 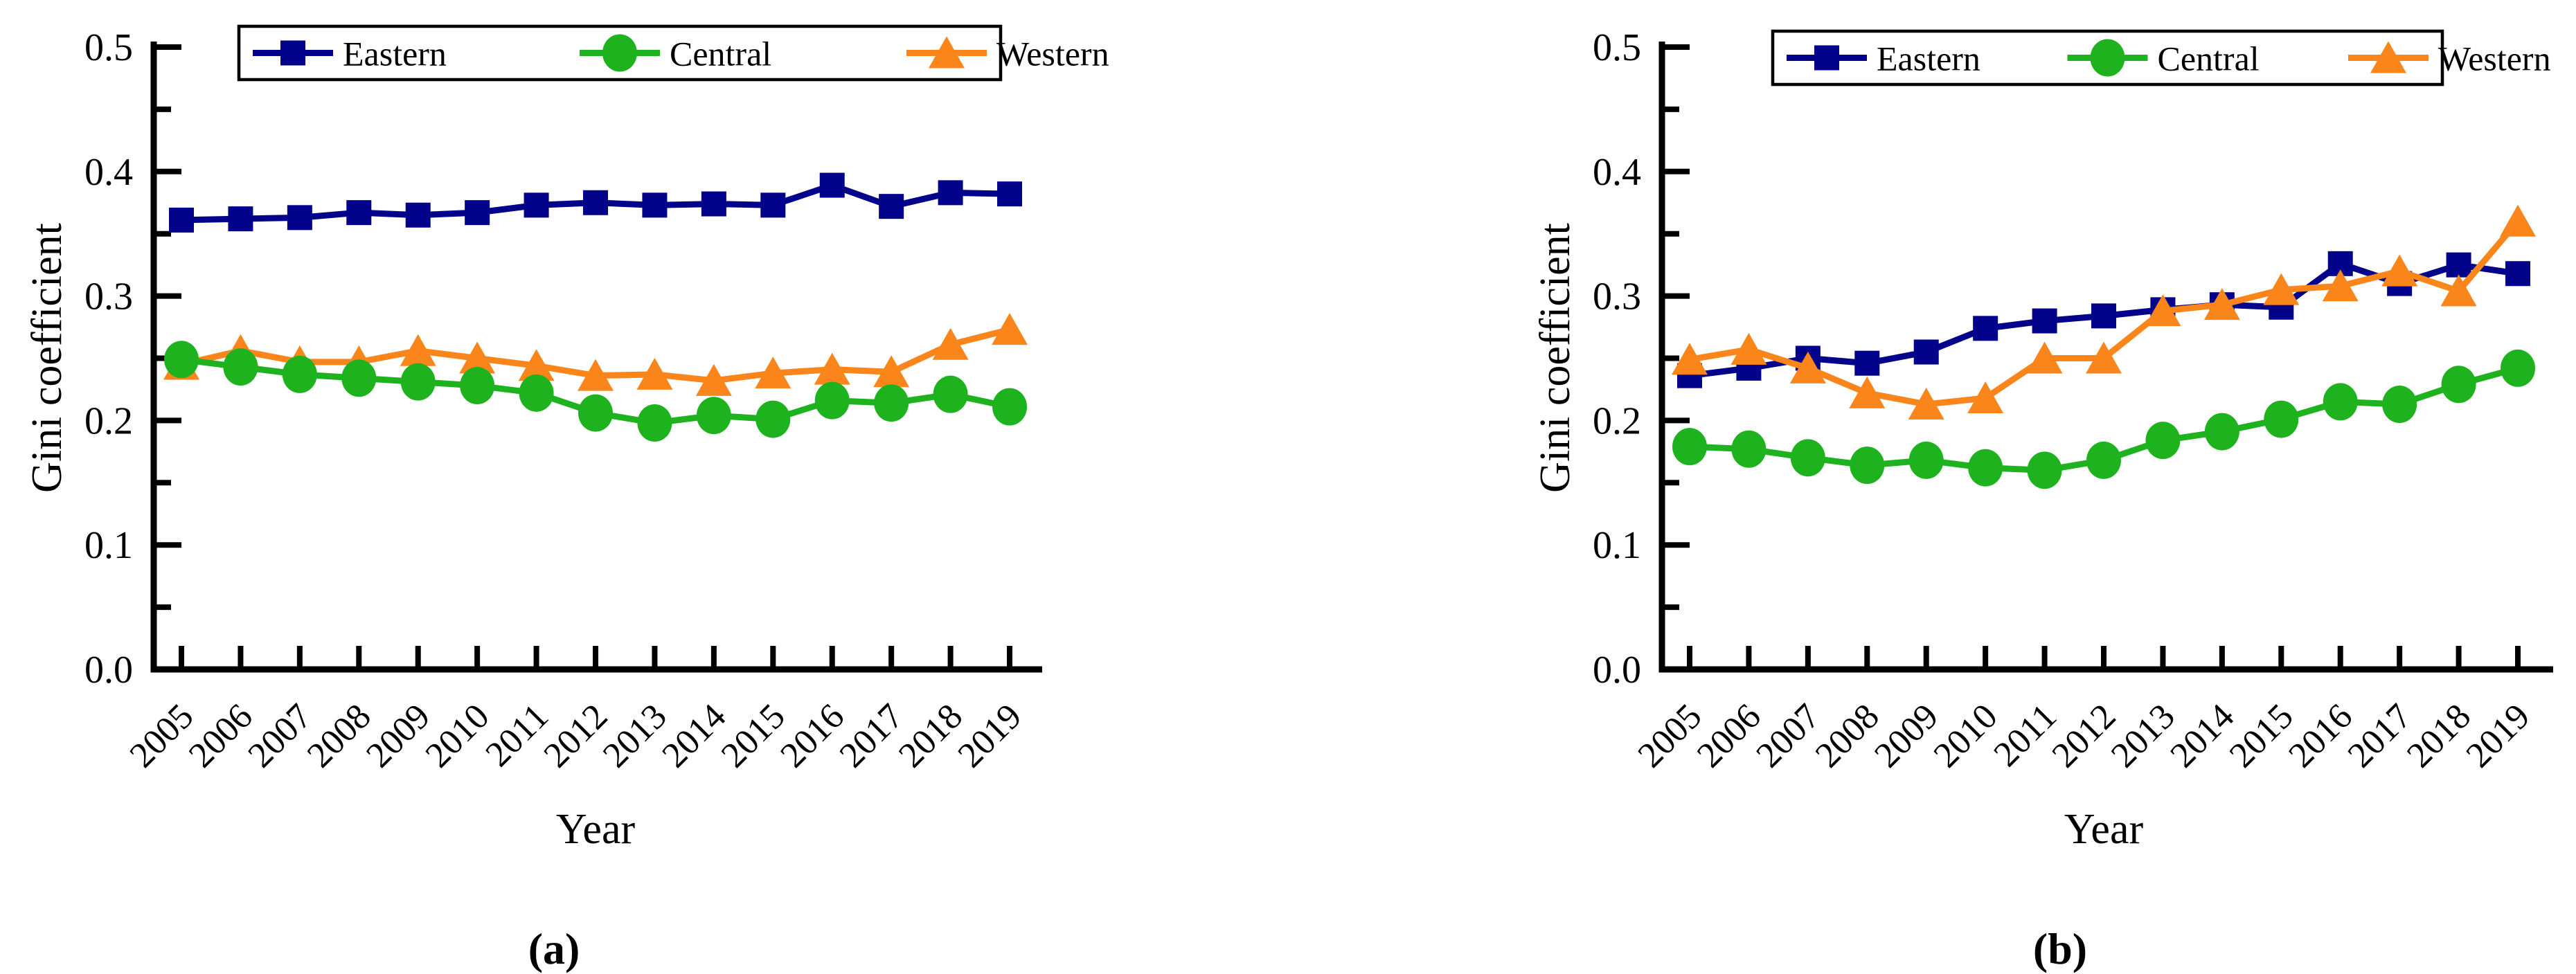 What do you see at coordinates (1617, 670) in the screenshot?
I see `y-tick-label: 0.0` at bounding box center [1617, 670].